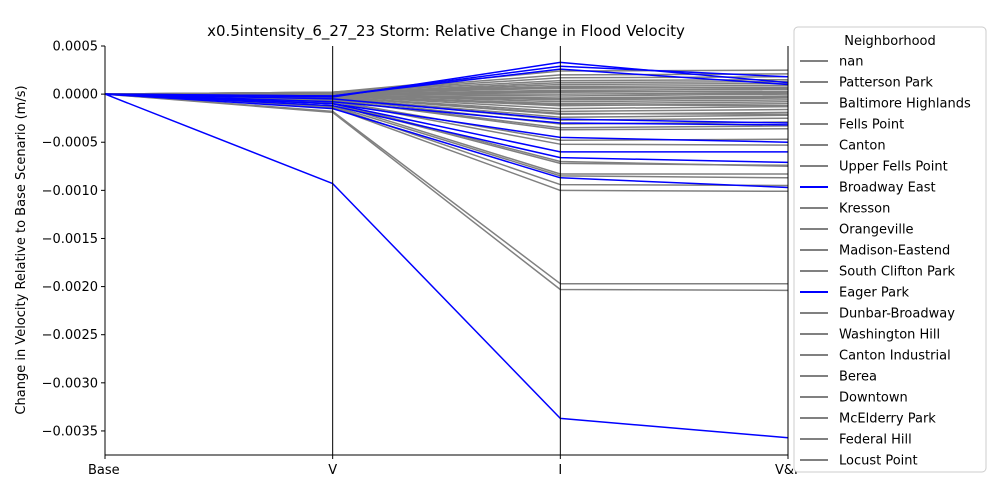 Image resolution: width=1000 pixels, height=500 pixels. What do you see at coordinates (893, 167) in the screenshot?
I see `legend-entry: Upper Fells Point` at bounding box center [893, 167].